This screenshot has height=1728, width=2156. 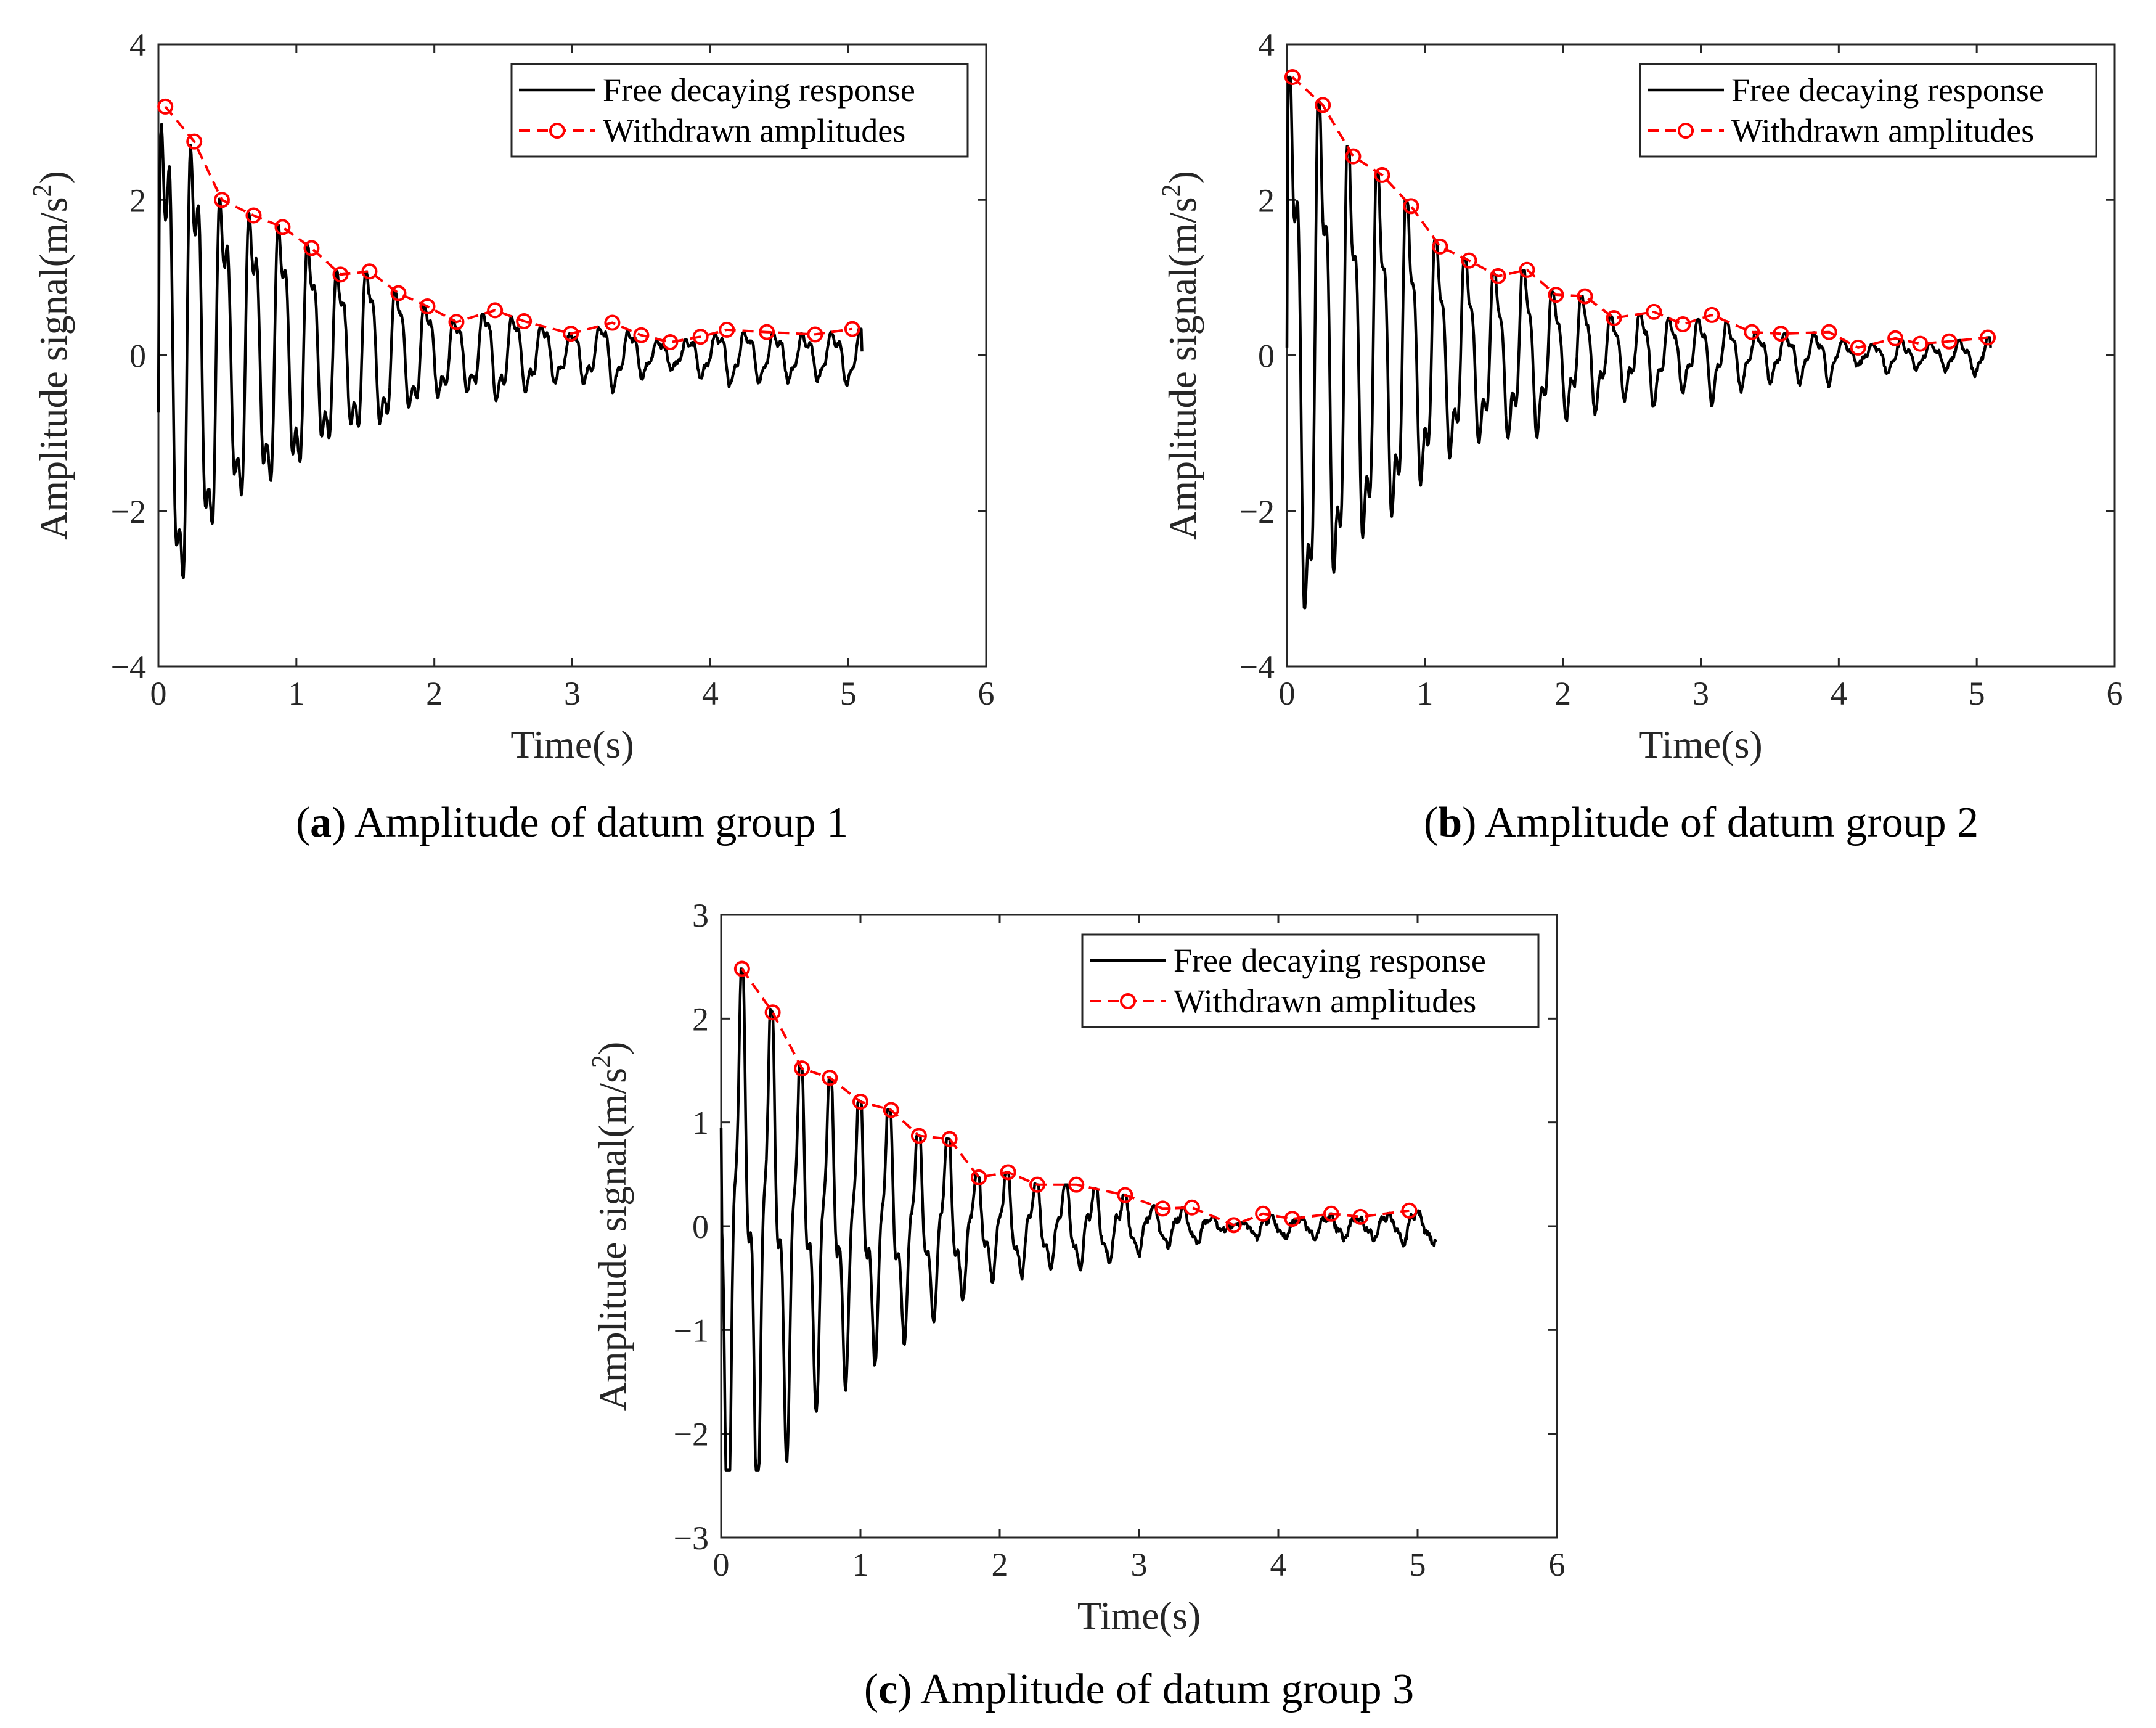 I want to click on caption-text: Amplitude of datum group 3, so click(x=1167, y=1689).